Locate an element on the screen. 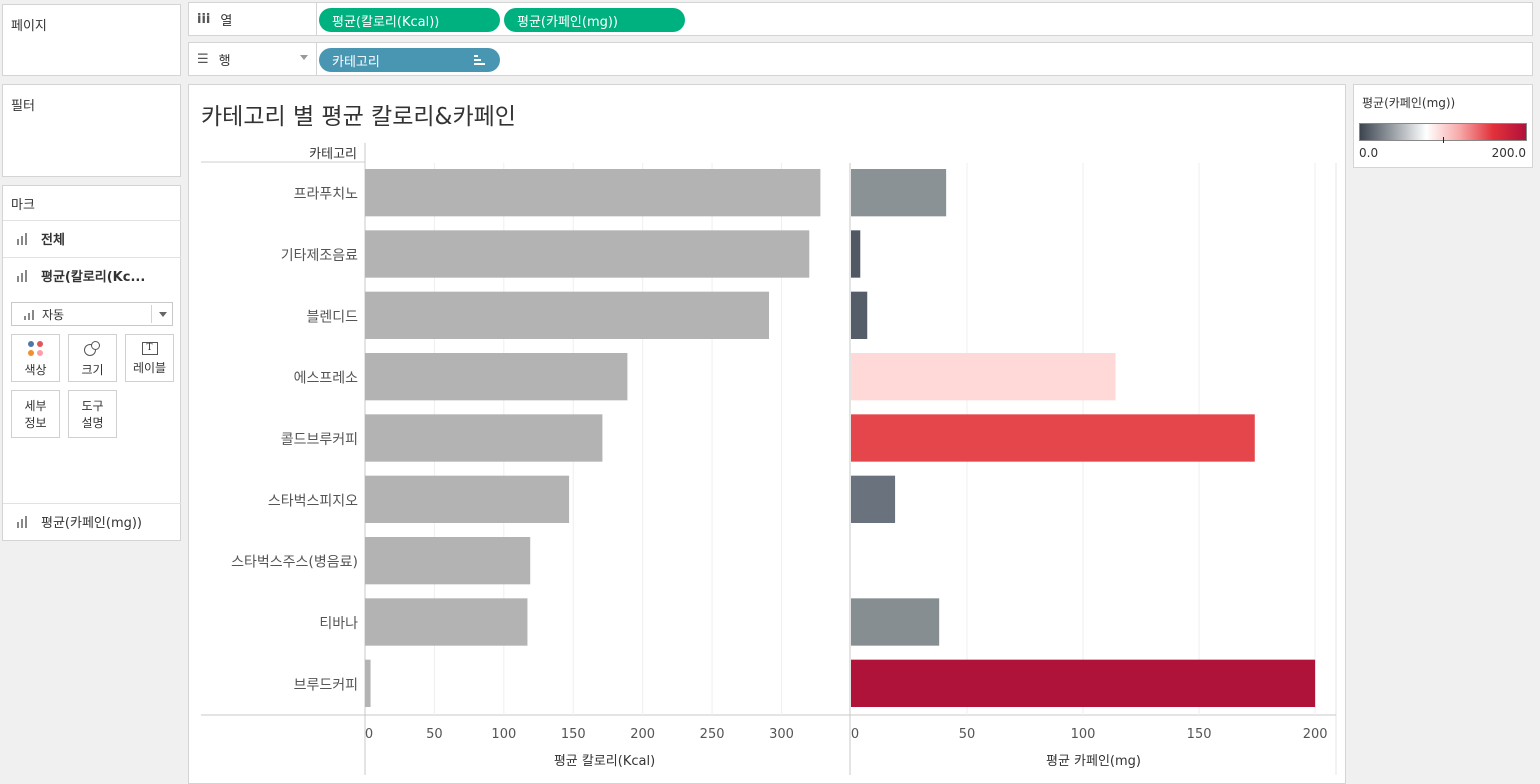 This screenshot has width=1540, height=784. calorie-tick-label: 250 is located at coordinates (712, 734).